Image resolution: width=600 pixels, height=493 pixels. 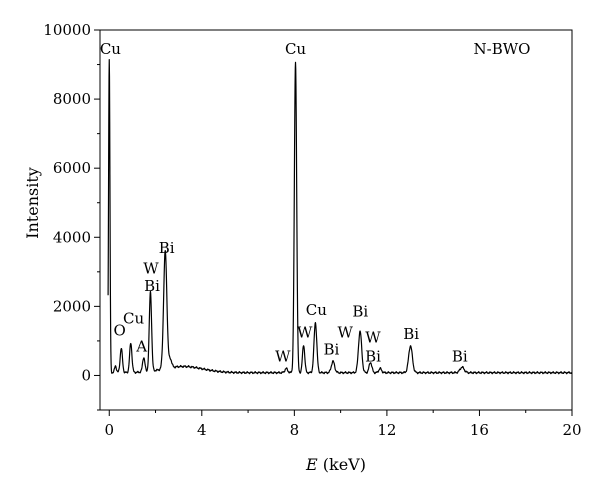 What do you see at coordinates (386, 430) in the screenshot?
I see `x-tick-label: 12` at bounding box center [386, 430].